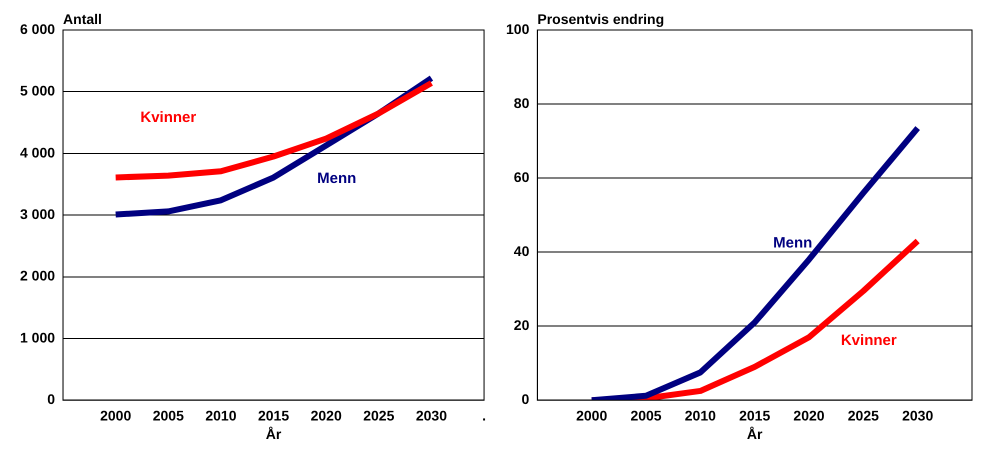 This screenshot has height=461, width=994. Describe the element at coordinates (868, 341) in the screenshot. I see `series-label: Kvinner` at that location.